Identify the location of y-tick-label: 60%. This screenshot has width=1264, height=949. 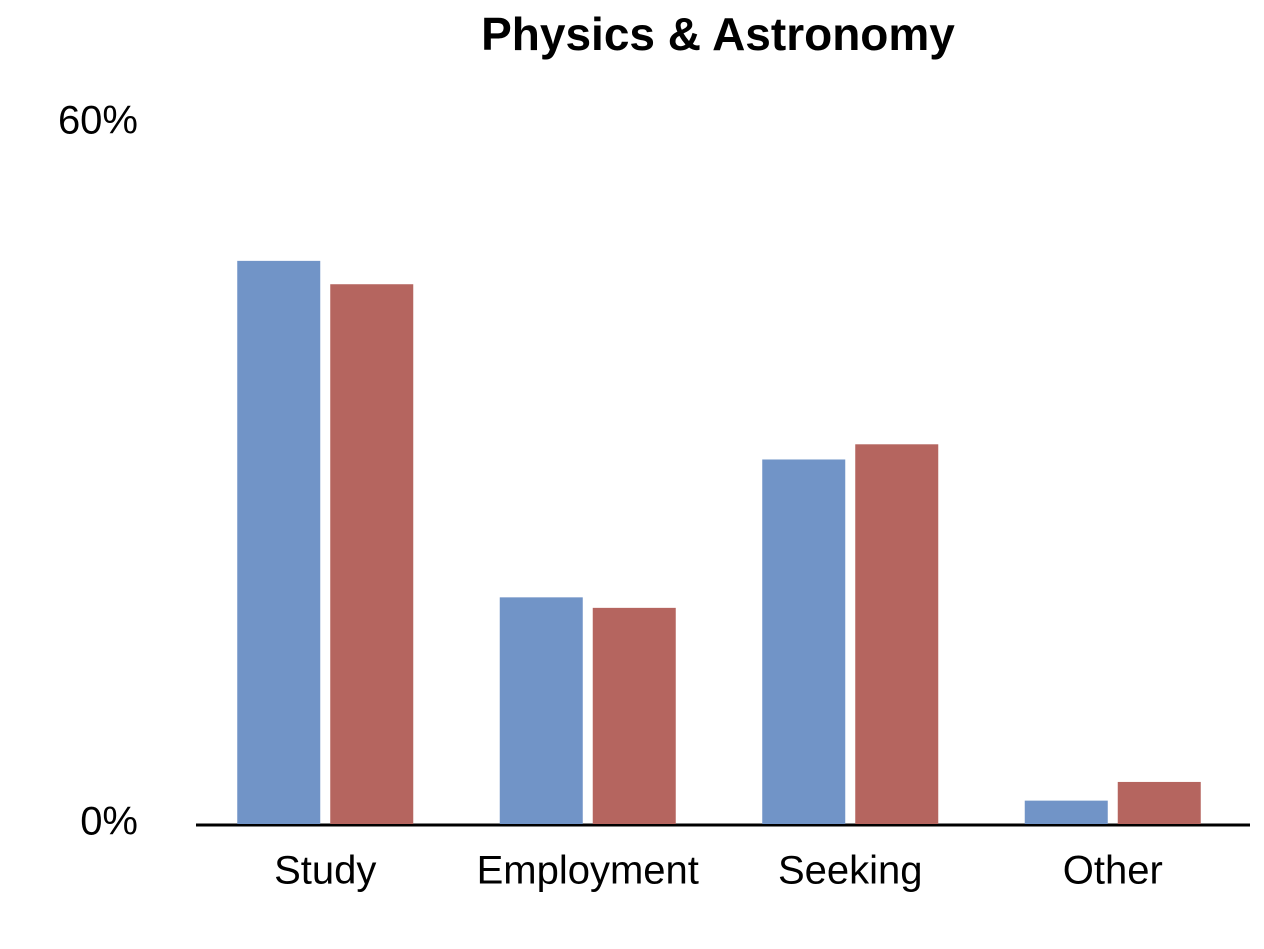
(98, 121).